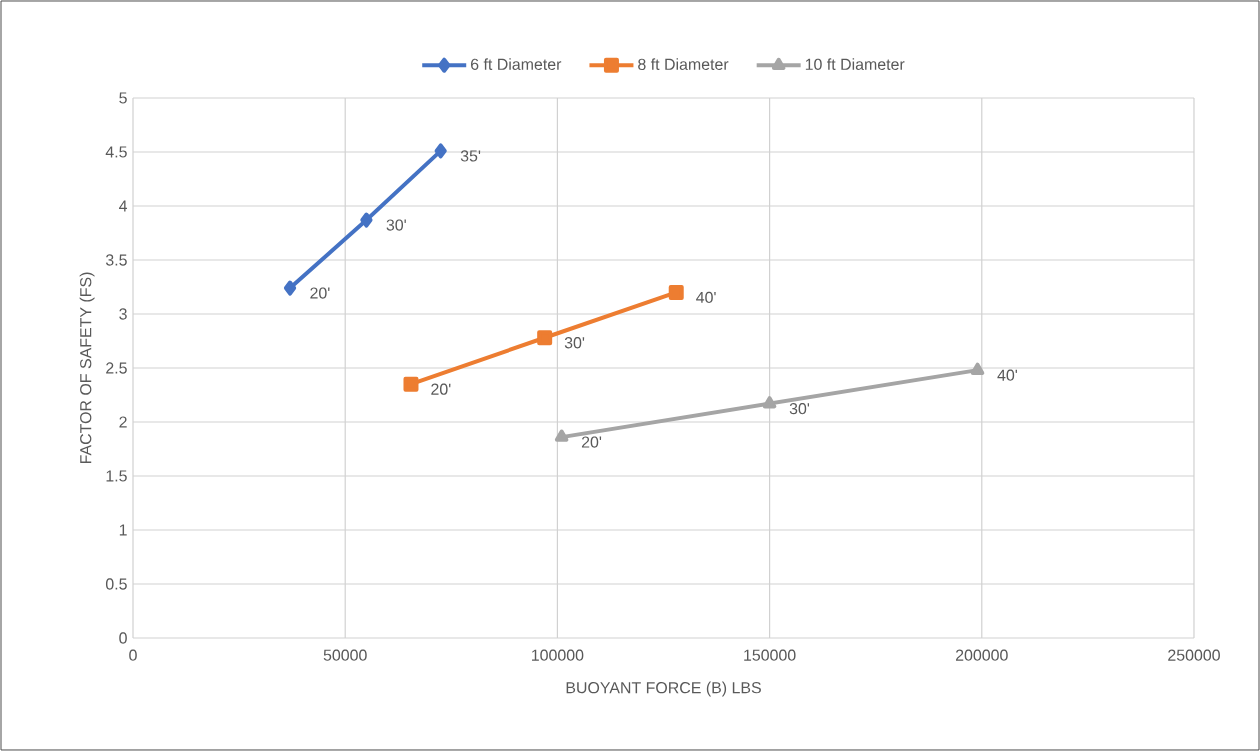 This screenshot has height=751, width=1260. What do you see at coordinates (123, 638) in the screenshot?
I see `y-tick-label: 0` at bounding box center [123, 638].